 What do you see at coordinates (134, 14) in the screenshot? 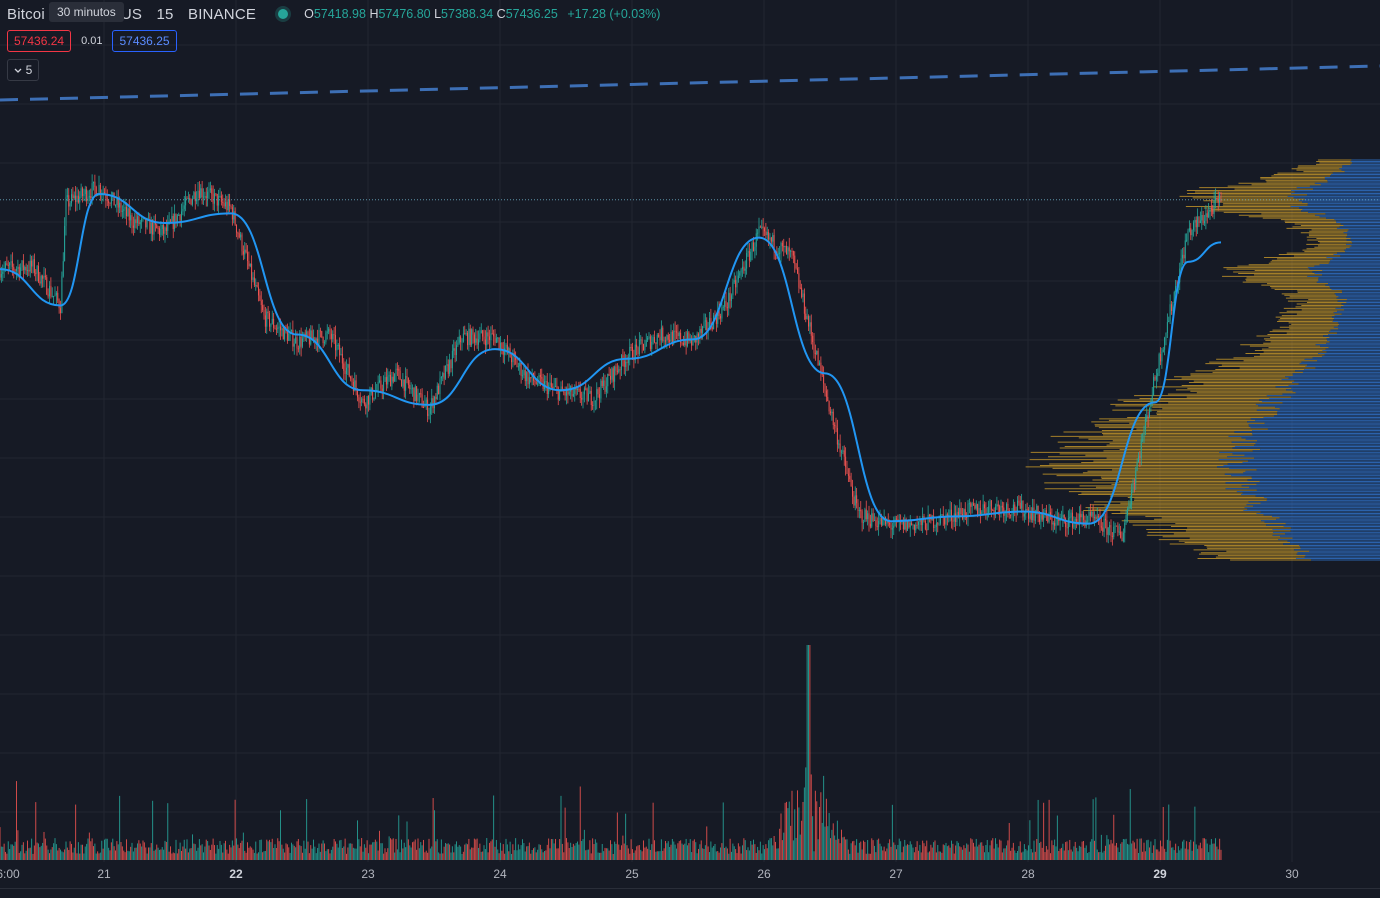
I see `symbol-title: Bitcoi US 15 BINANCE` at bounding box center [134, 14].